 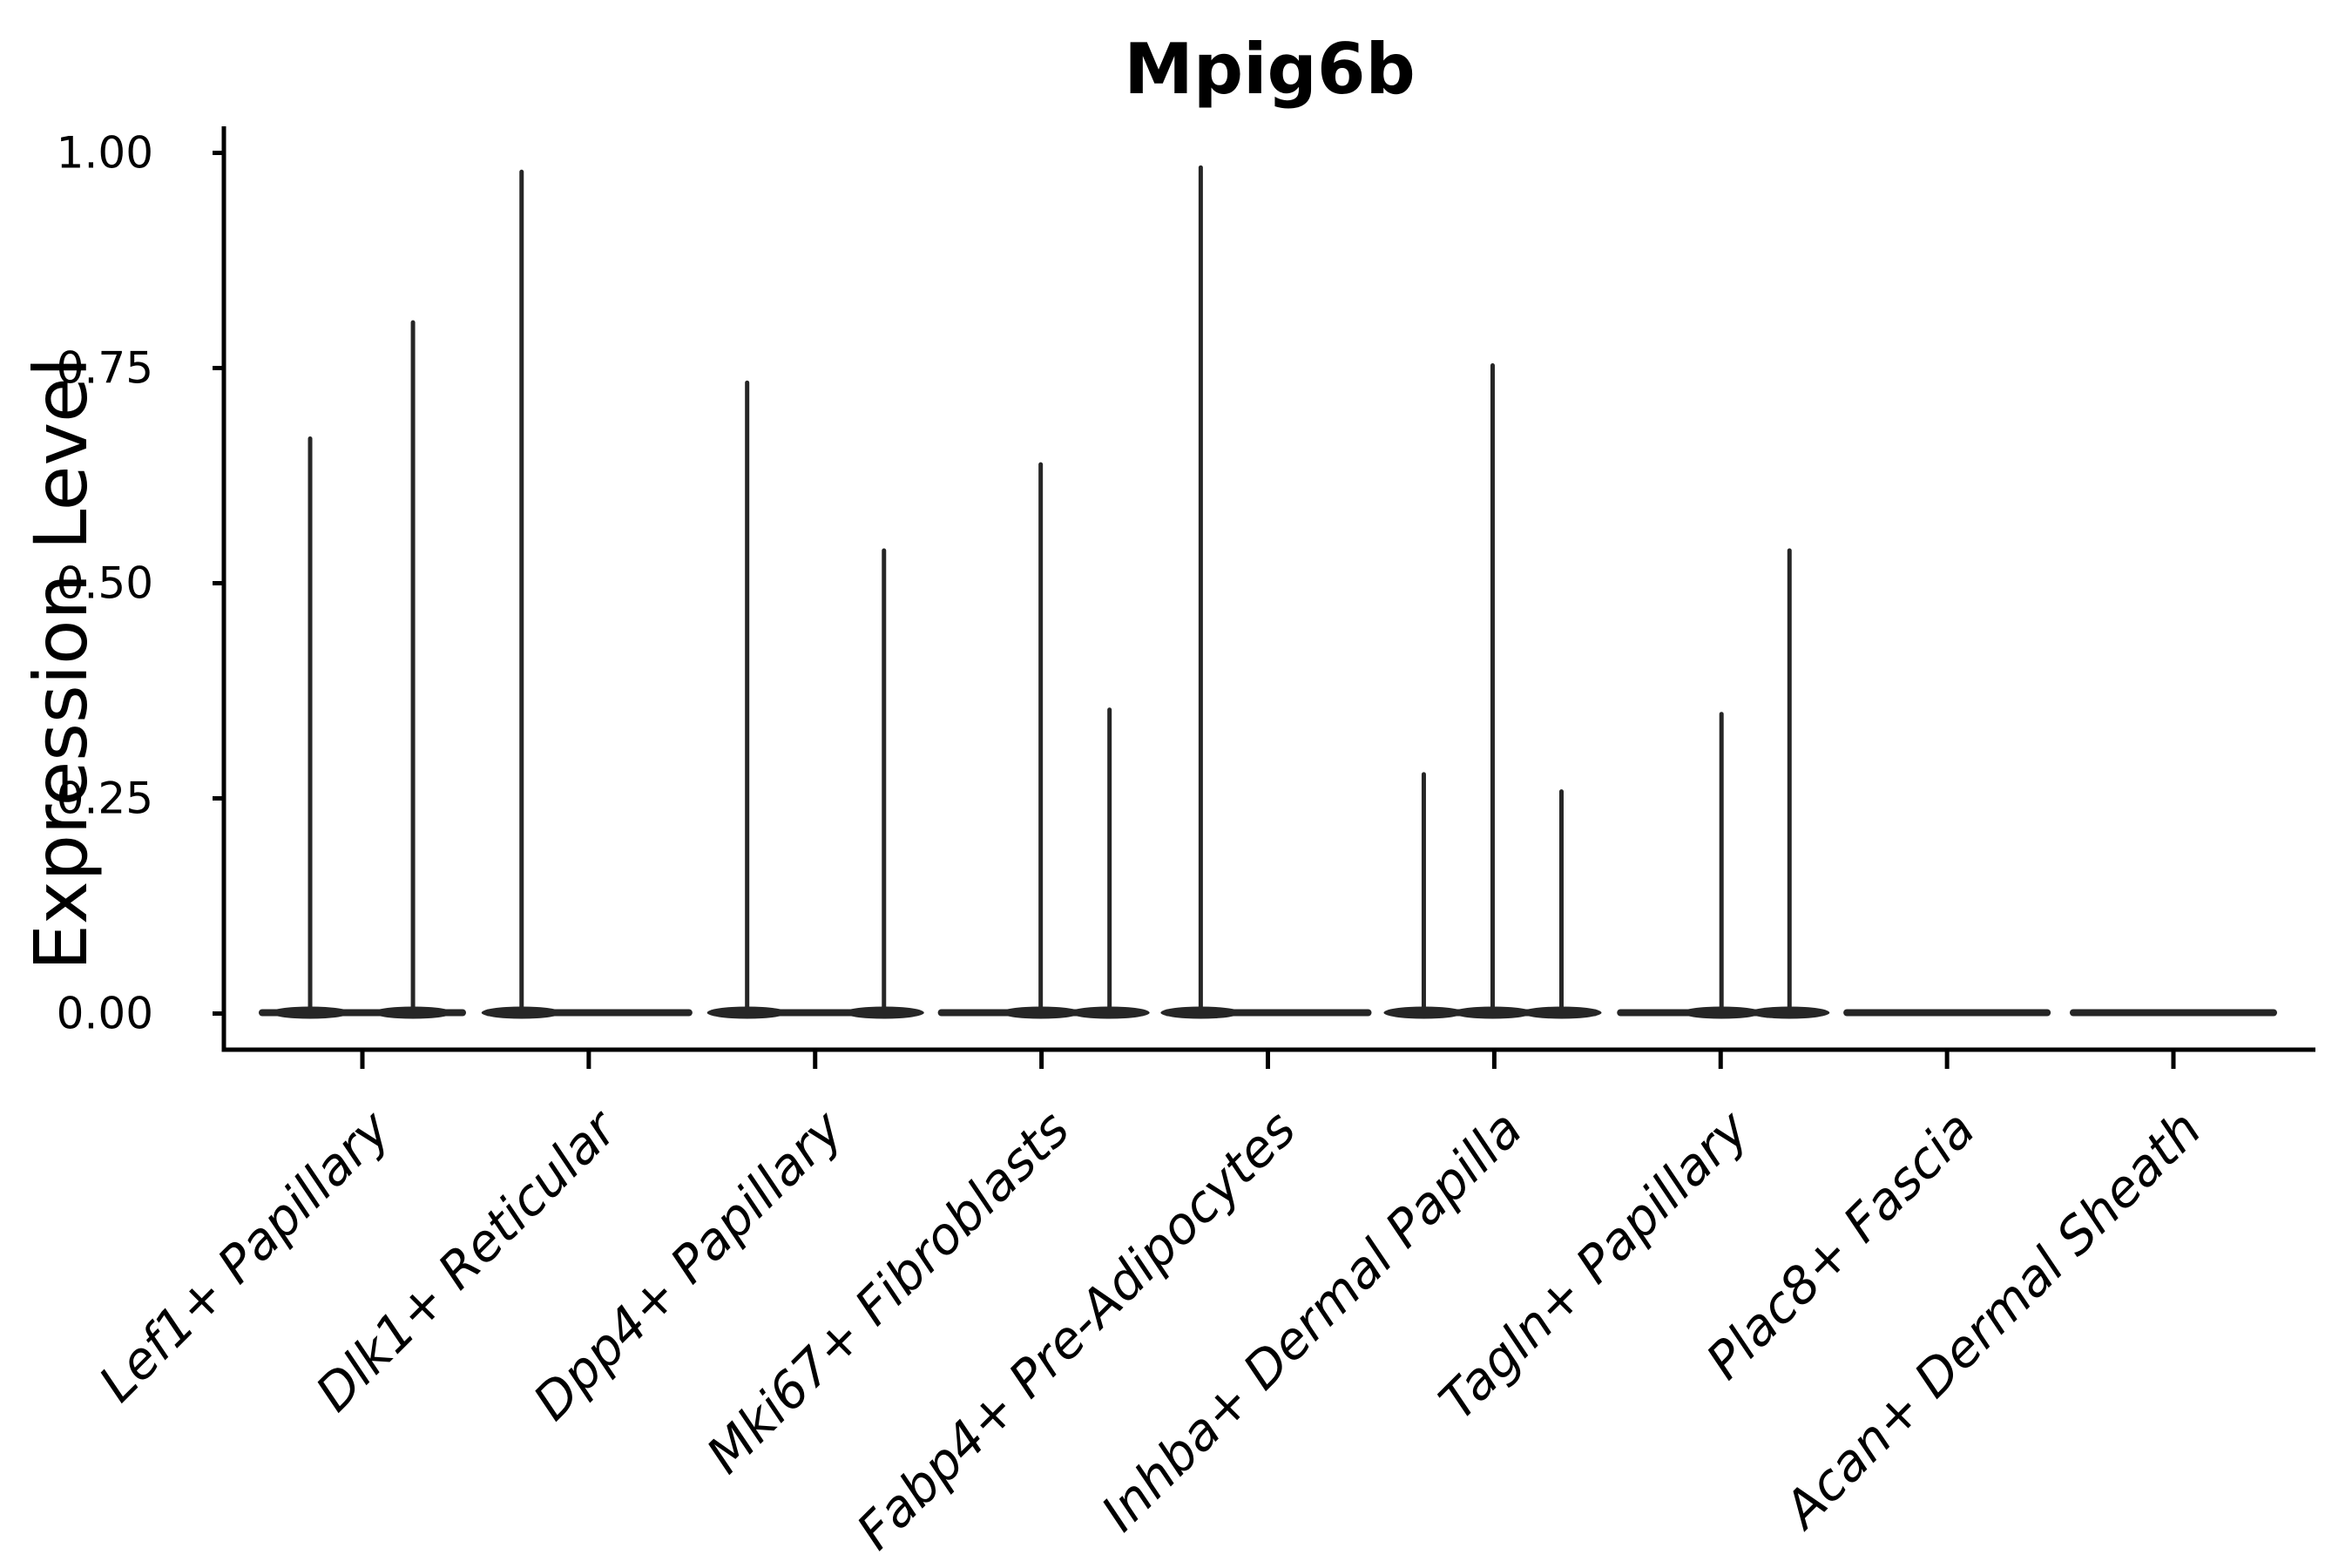 What do you see at coordinates (1270, 69) in the screenshot?
I see `plot-title: Mpig6b` at bounding box center [1270, 69].